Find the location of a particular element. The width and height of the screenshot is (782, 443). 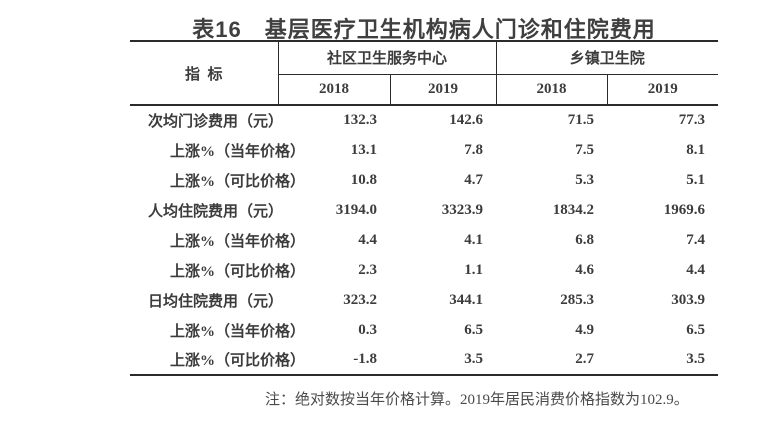

year-header-community-2019: 2019 is located at coordinates (443, 89).